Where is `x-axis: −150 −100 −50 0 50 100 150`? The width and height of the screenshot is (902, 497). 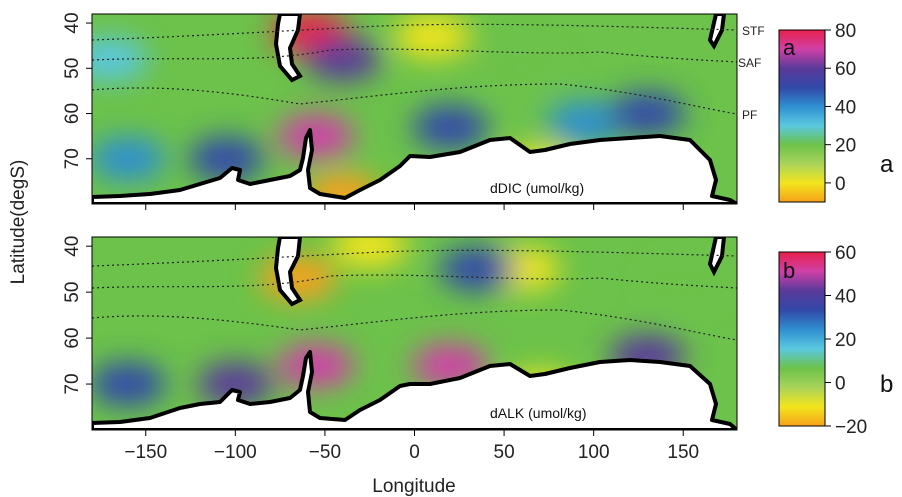 x-axis: −150 −100 −50 0 50 100 150 is located at coordinates (411, 452).